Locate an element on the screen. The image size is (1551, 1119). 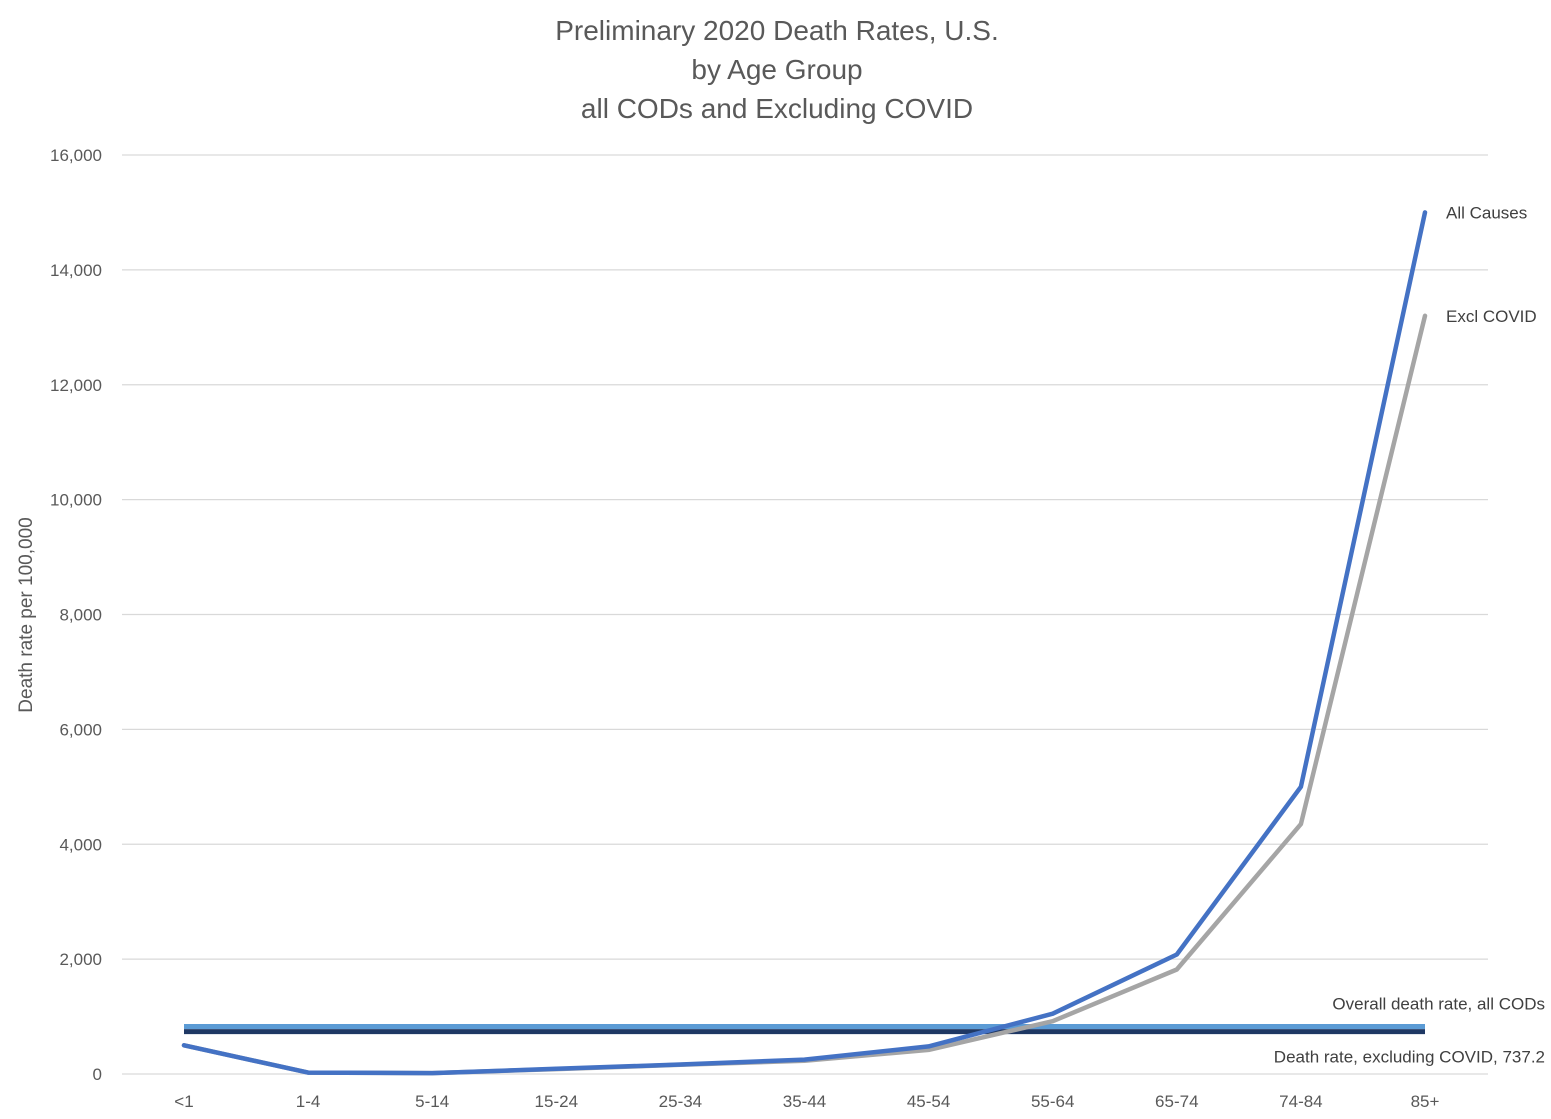
chart-title-line-1: Preliminary 2020 Death Rates, U.S. is located at coordinates (777, 30).